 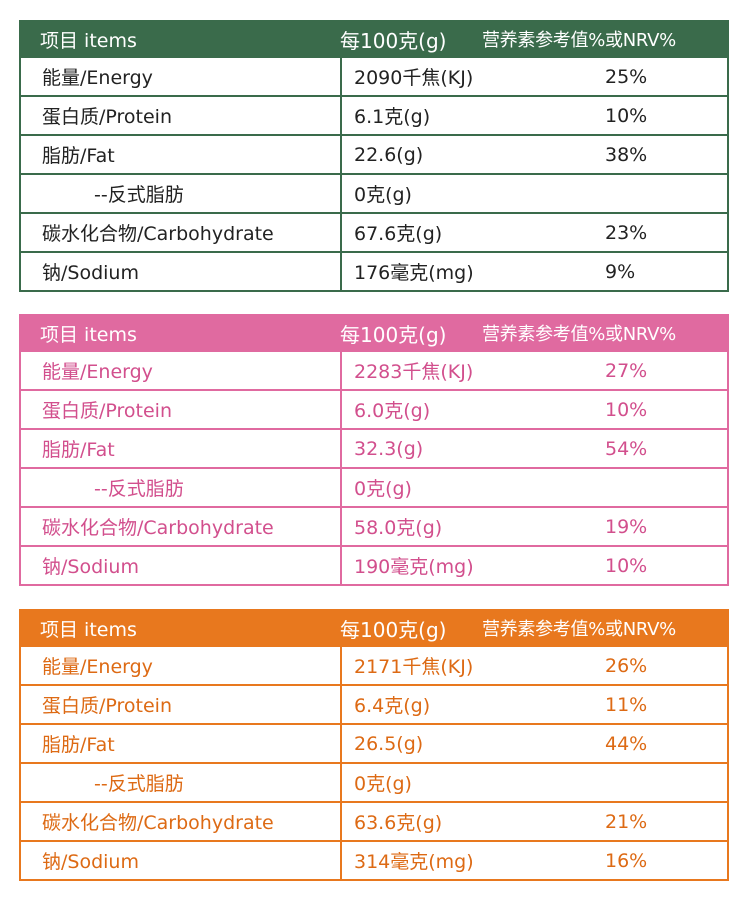 What do you see at coordinates (626, 860) in the screenshot?
I see `row-nrv: 16%` at bounding box center [626, 860].